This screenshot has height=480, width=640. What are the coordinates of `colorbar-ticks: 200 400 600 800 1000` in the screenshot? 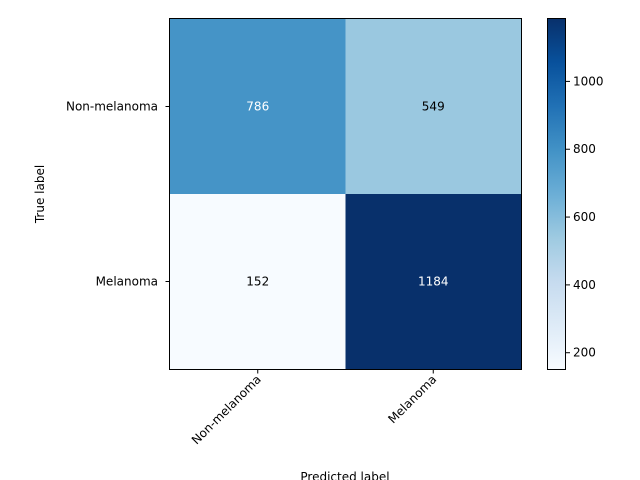 It's located at (585, 217).